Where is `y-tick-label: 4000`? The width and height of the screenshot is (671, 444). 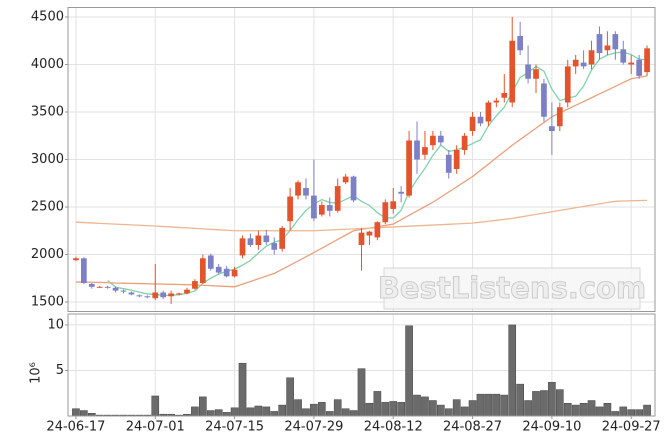
y-tick-label: 4000 is located at coordinates (47, 64).